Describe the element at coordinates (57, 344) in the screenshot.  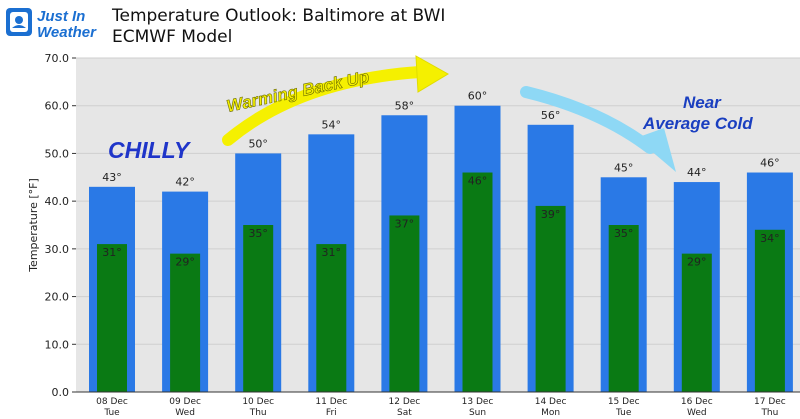
I see `y-tick-label: 10.0` at that location.